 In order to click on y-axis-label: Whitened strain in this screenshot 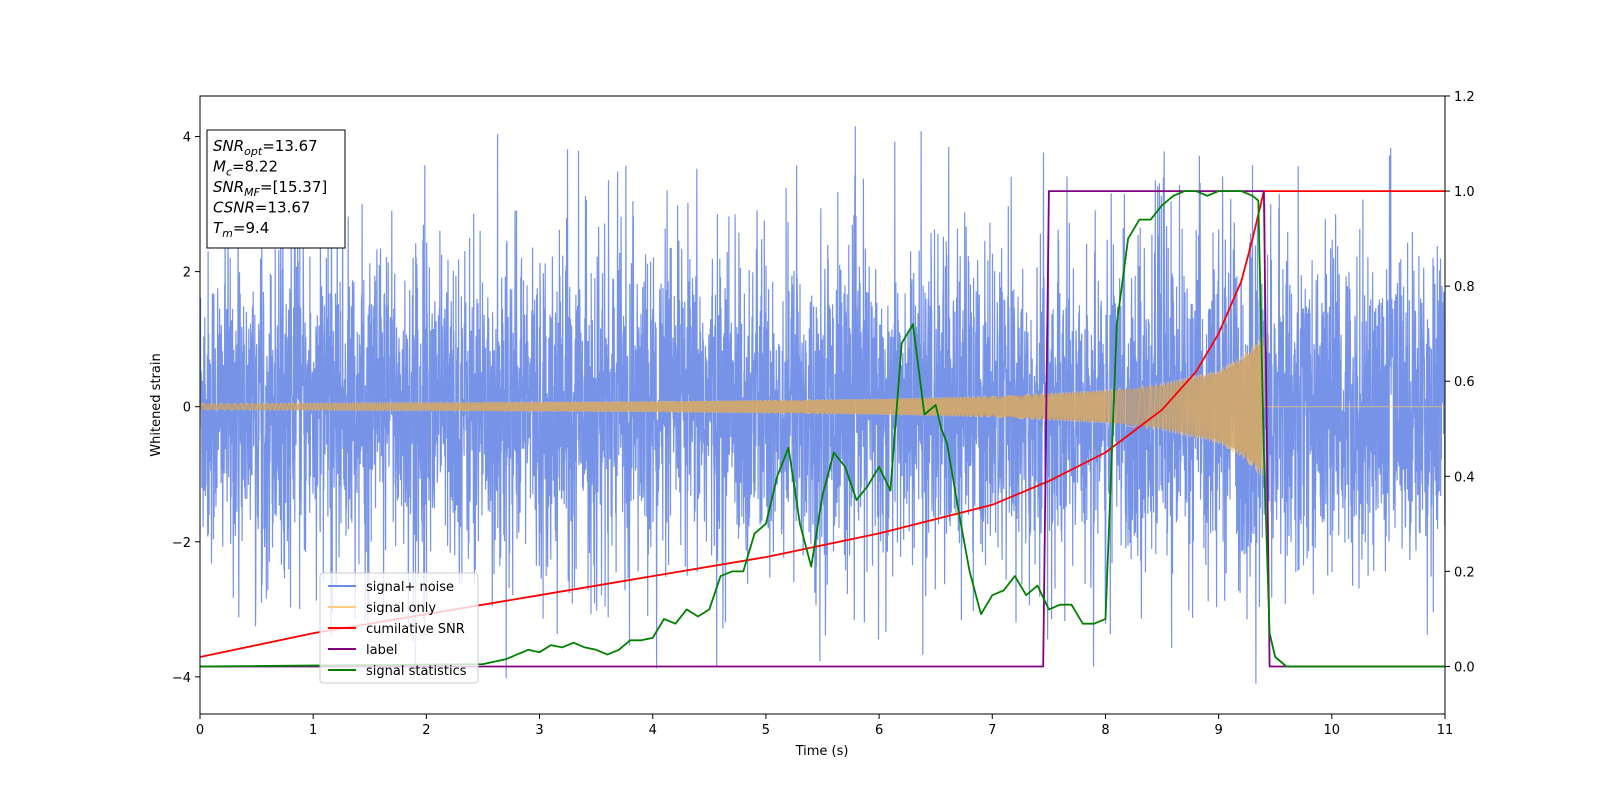, I will do `click(156, 404)`.